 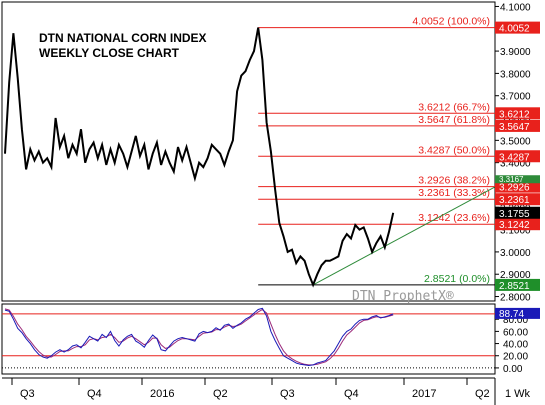 What do you see at coordinates (518, 394) in the screenshot?
I see `interval-label: 1 Wk` at bounding box center [518, 394].